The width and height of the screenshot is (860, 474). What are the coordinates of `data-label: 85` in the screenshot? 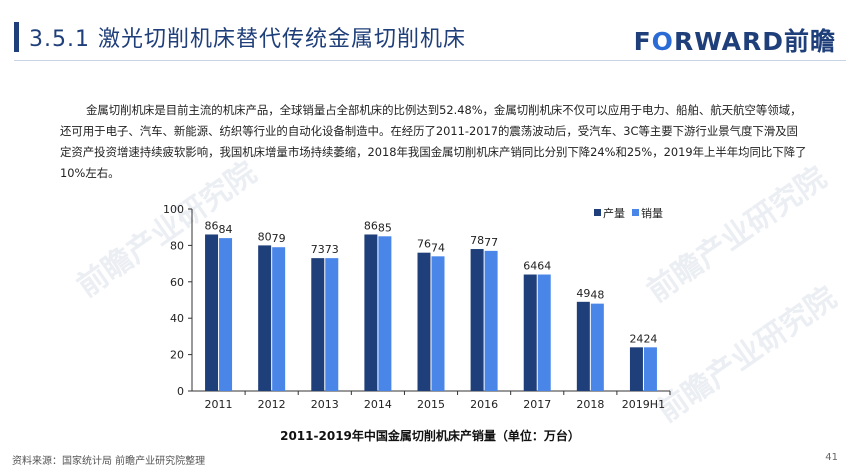 It's located at (385, 227).